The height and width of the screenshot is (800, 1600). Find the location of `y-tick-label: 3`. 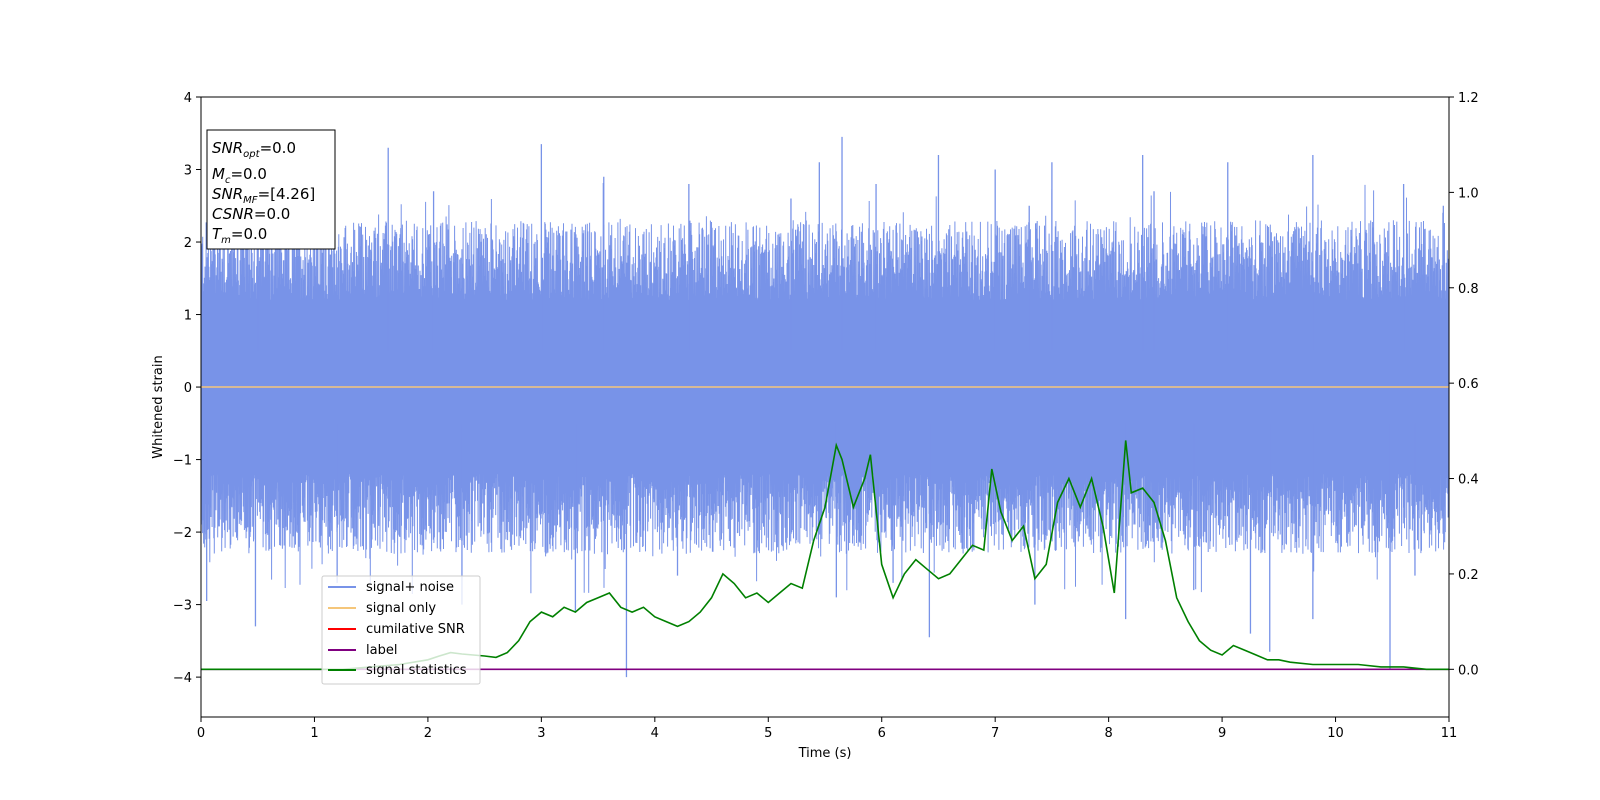

y-tick-label: 3 is located at coordinates (188, 171).